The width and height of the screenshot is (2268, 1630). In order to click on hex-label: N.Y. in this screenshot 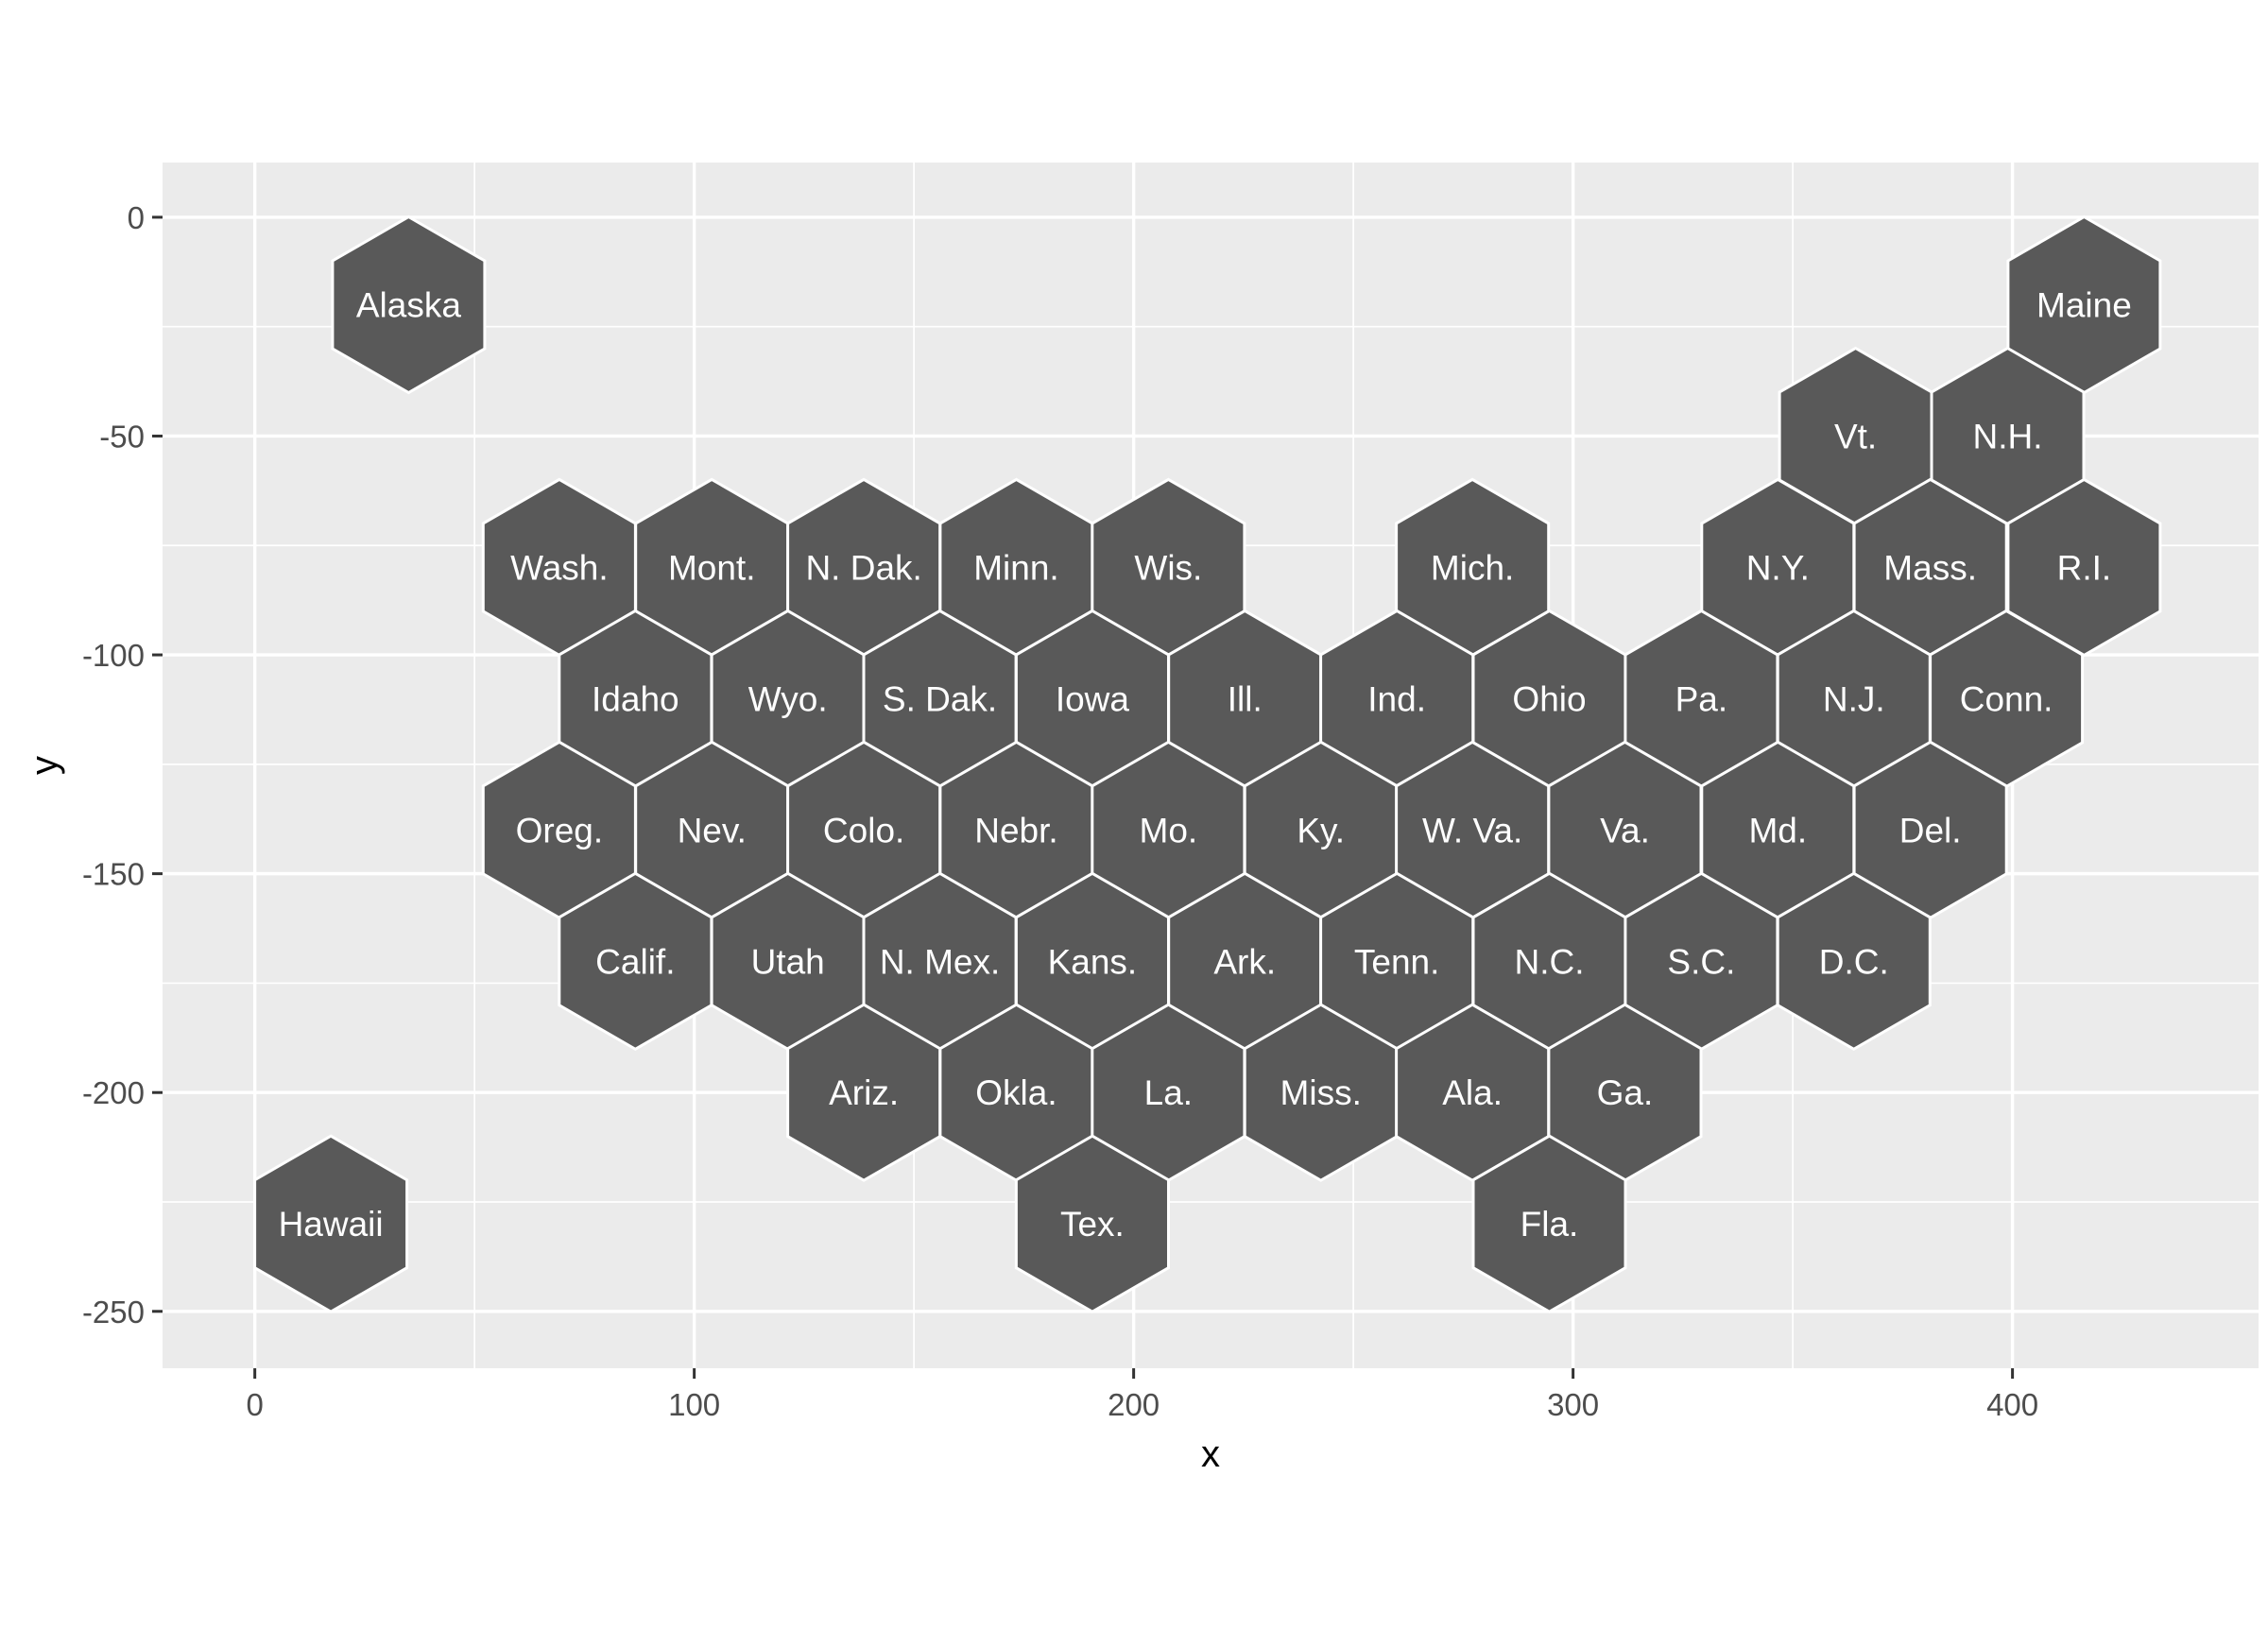, I will do `click(1778, 568)`.